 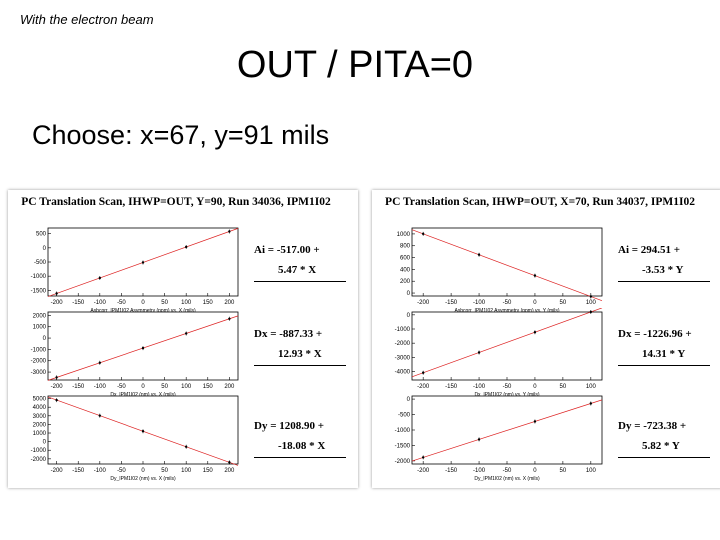 What do you see at coordinates (506, 395) in the screenshot?
I see `x-axis-label: Dx_IPM1I02 (nm) vs. Y (mils)` at bounding box center [506, 395].